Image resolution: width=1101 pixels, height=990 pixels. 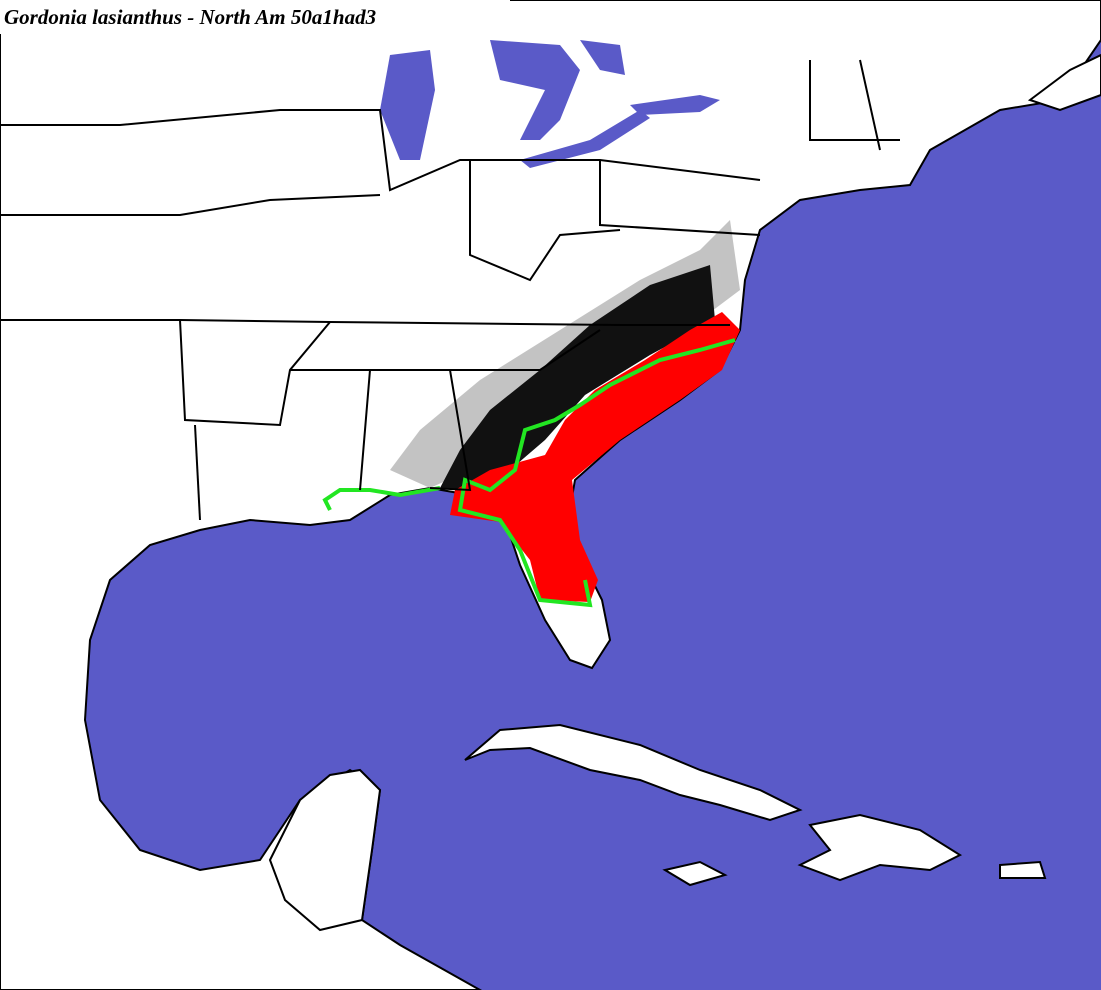 What do you see at coordinates (602, 57) in the screenshot?
I see `lake-top` at bounding box center [602, 57].